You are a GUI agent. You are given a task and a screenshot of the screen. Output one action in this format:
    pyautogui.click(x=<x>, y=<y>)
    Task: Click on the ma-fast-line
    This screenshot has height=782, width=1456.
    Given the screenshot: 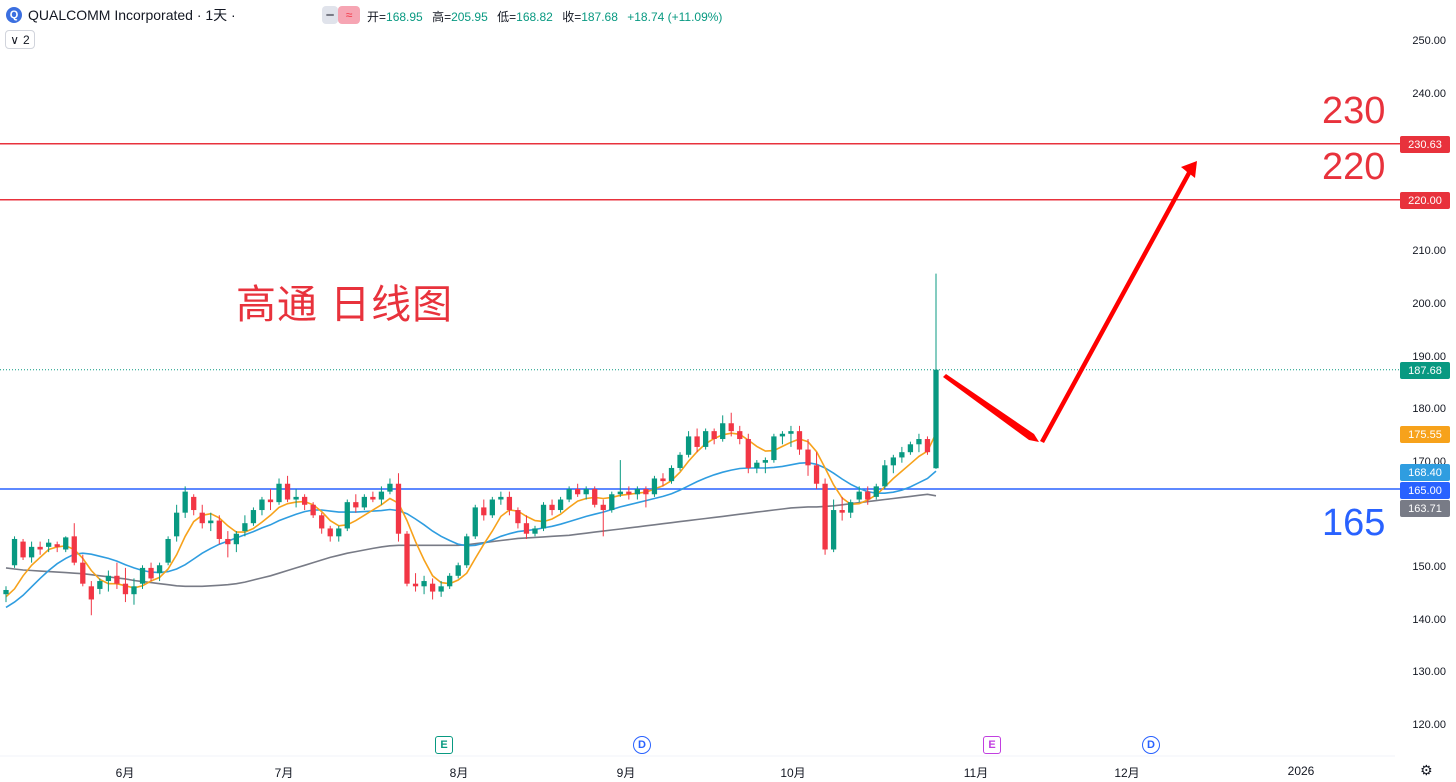 What is the action you would take?
    pyautogui.click(x=471, y=515)
    